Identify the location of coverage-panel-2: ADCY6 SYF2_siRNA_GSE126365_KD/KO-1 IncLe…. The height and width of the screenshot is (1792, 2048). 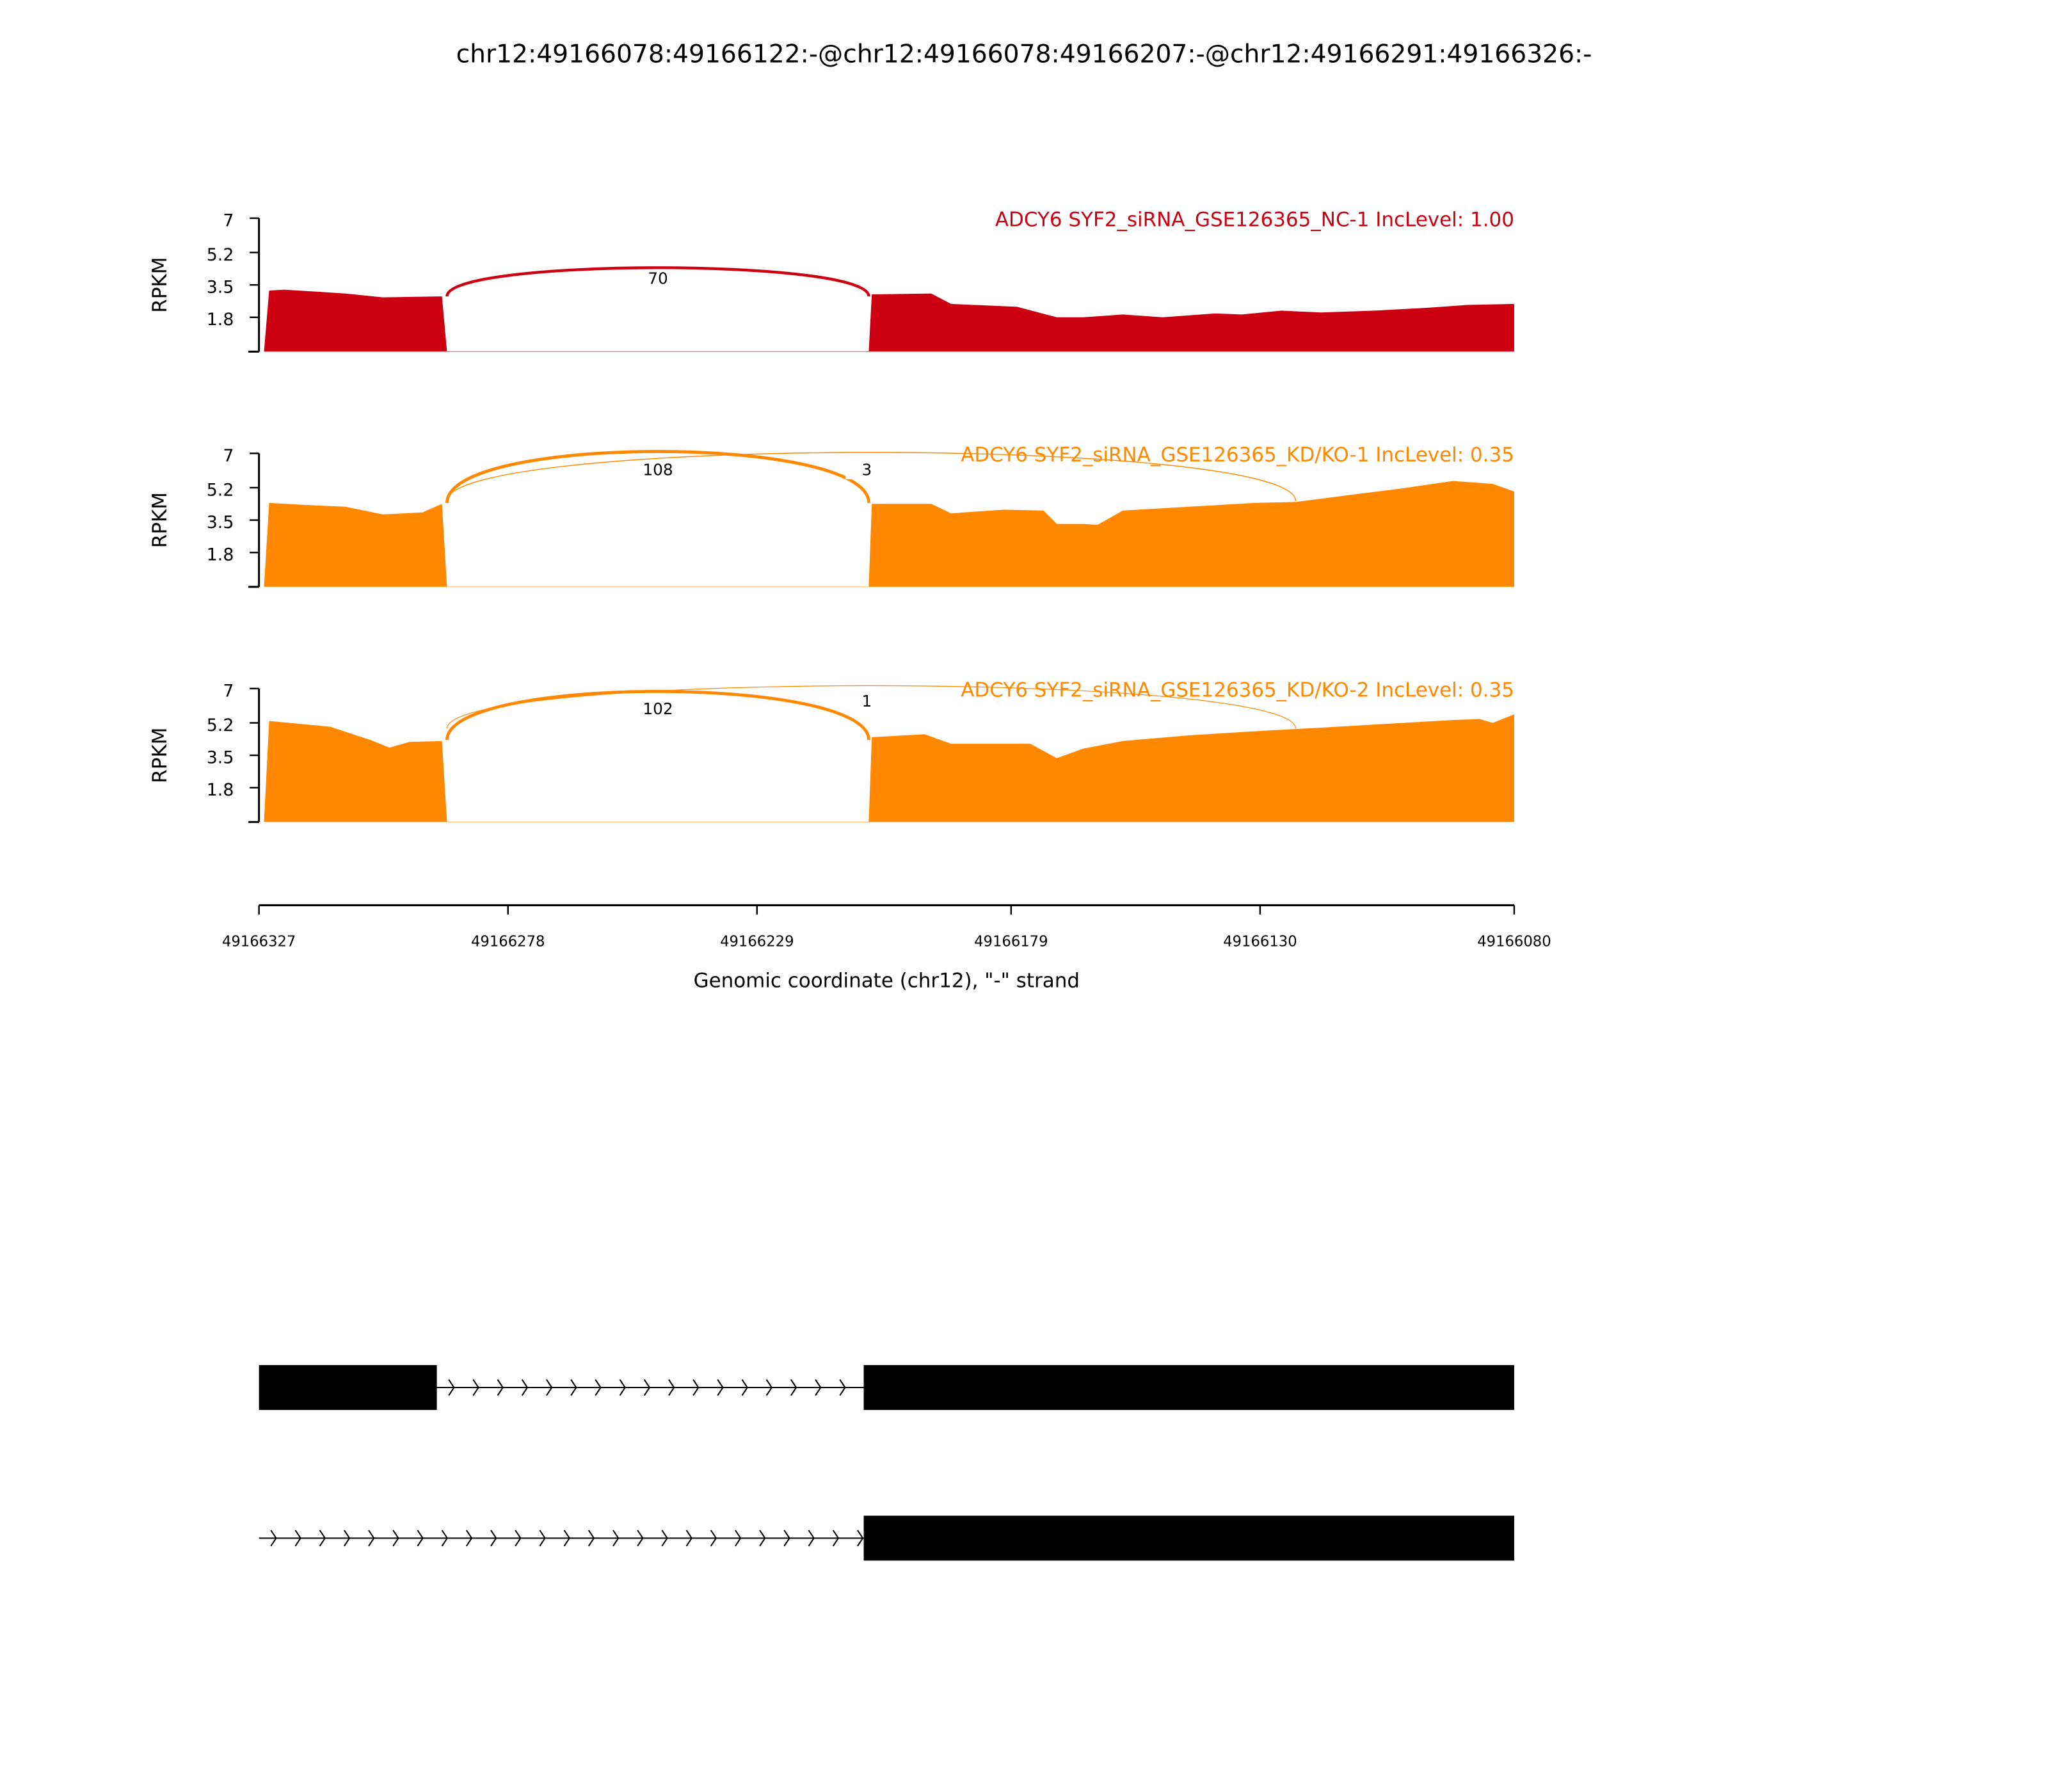
(831, 516).